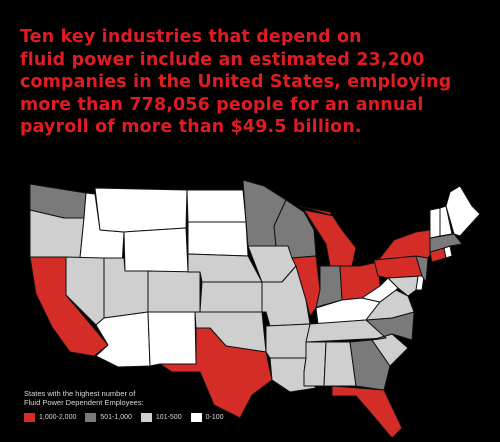 The width and height of the screenshot is (500, 442). I want to click on legend-item: 501-1,000, so click(108, 417).